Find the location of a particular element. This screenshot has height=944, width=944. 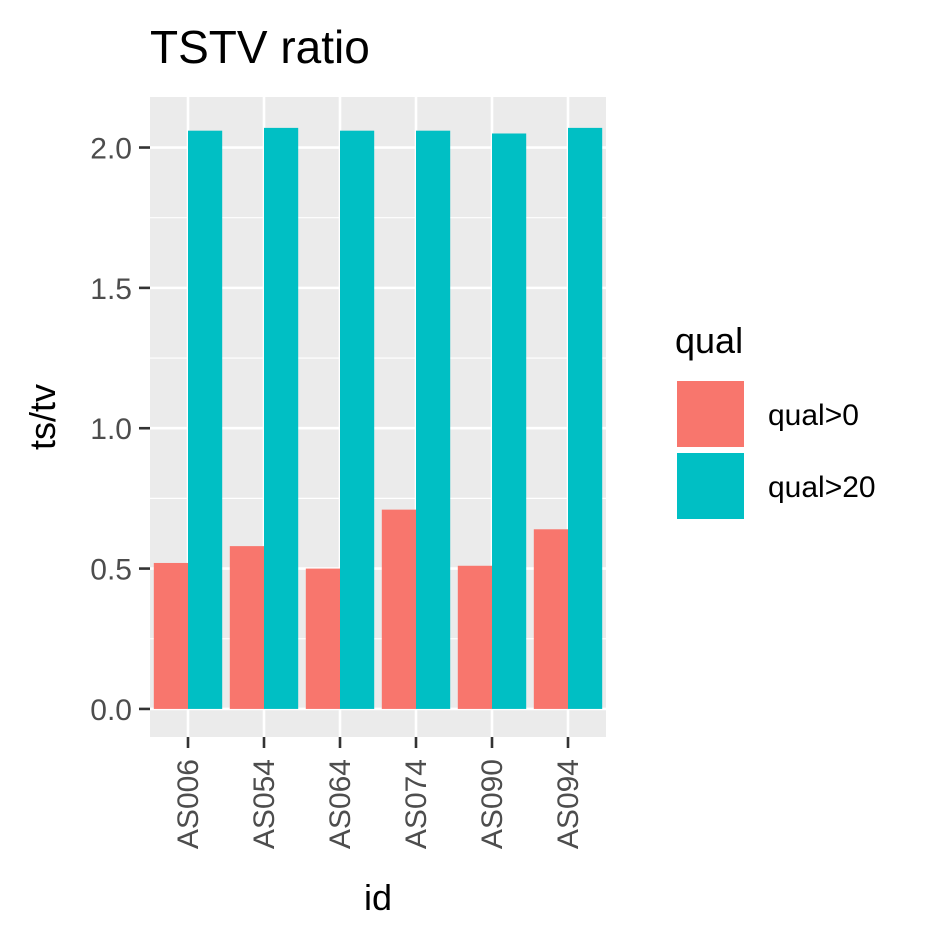

chart-title: TSTV ratio is located at coordinates (260, 47).